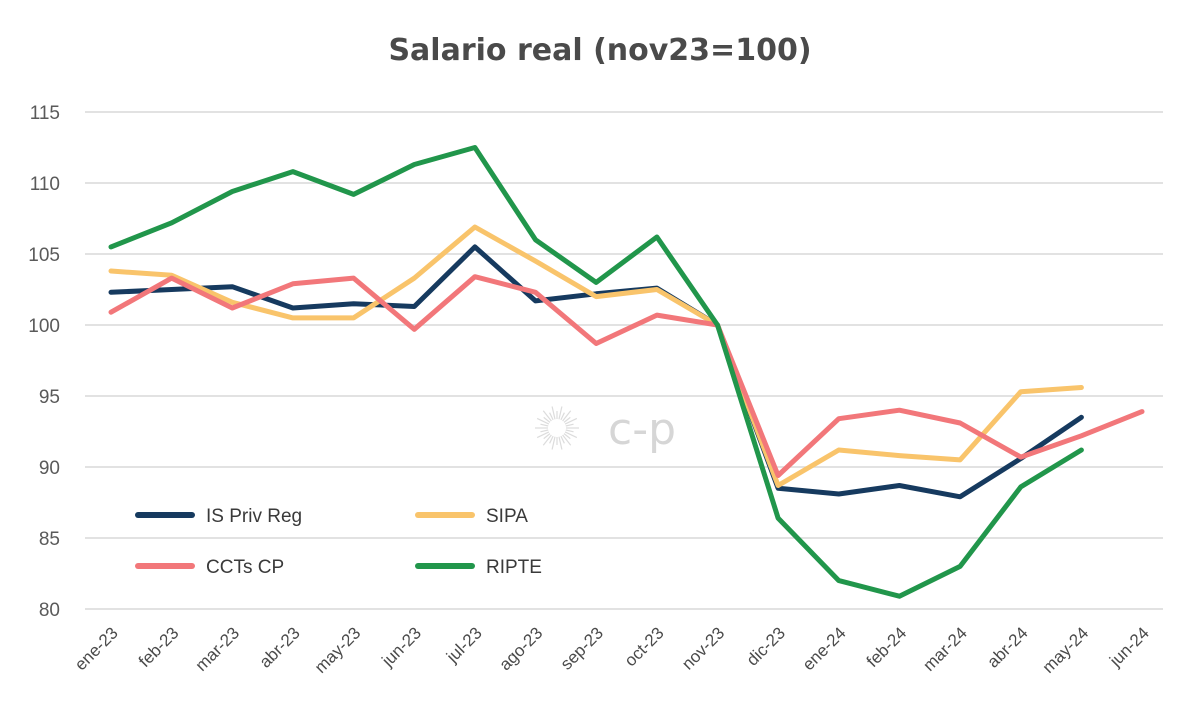 This screenshot has width=1200, height=711. What do you see at coordinates (254, 516) in the screenshot?
I see `legend-label: IS Priv Reg` at bounding box center [254, 516].